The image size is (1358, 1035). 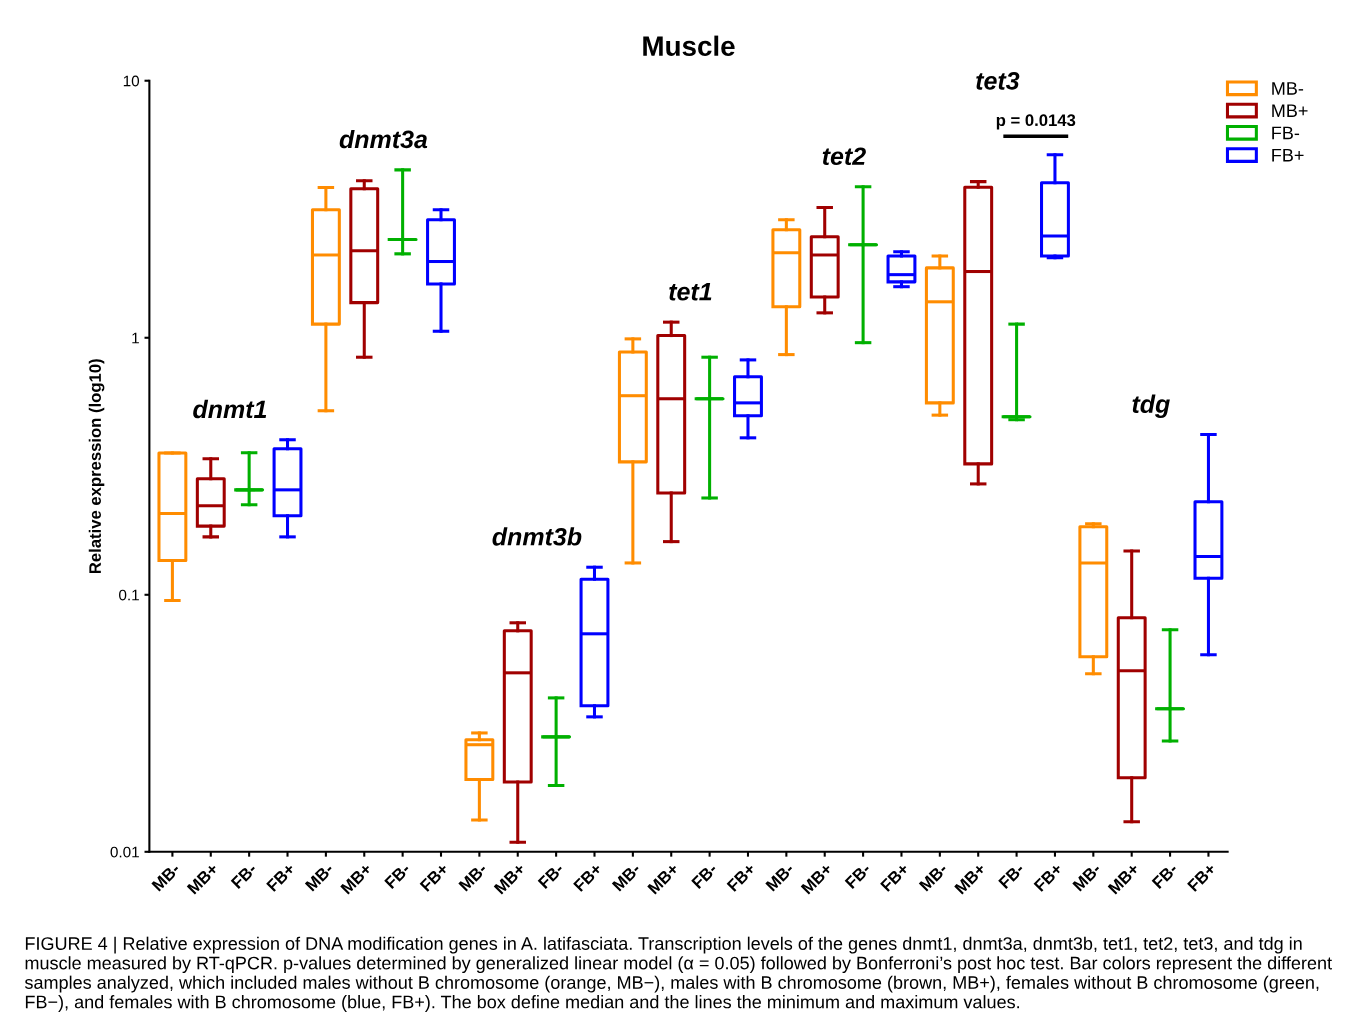 I want to click on legend-label: MB+, so click(x=1290, y=110).